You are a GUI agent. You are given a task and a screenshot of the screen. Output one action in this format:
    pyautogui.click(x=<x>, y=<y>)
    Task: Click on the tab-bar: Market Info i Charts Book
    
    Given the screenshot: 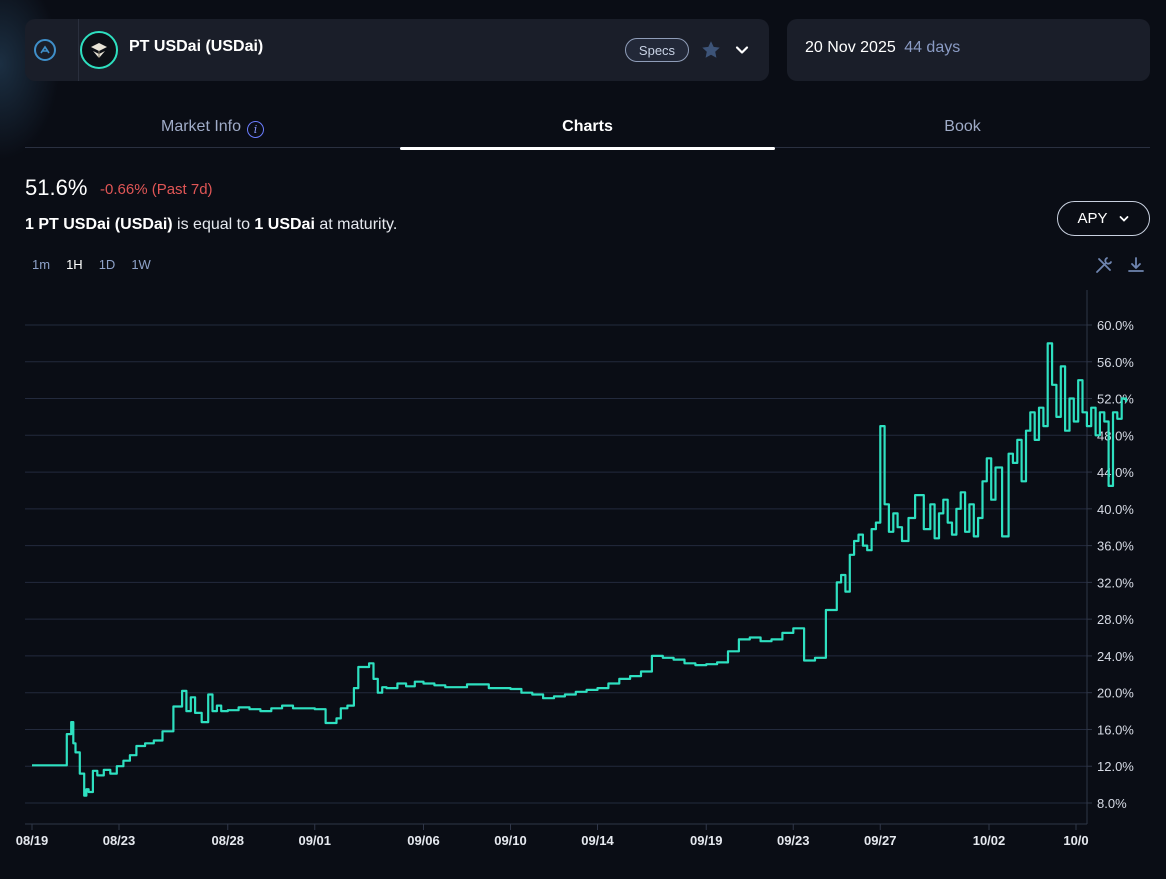 What is the action you would take?
    pyautogui.click(x=587, y=129)
    